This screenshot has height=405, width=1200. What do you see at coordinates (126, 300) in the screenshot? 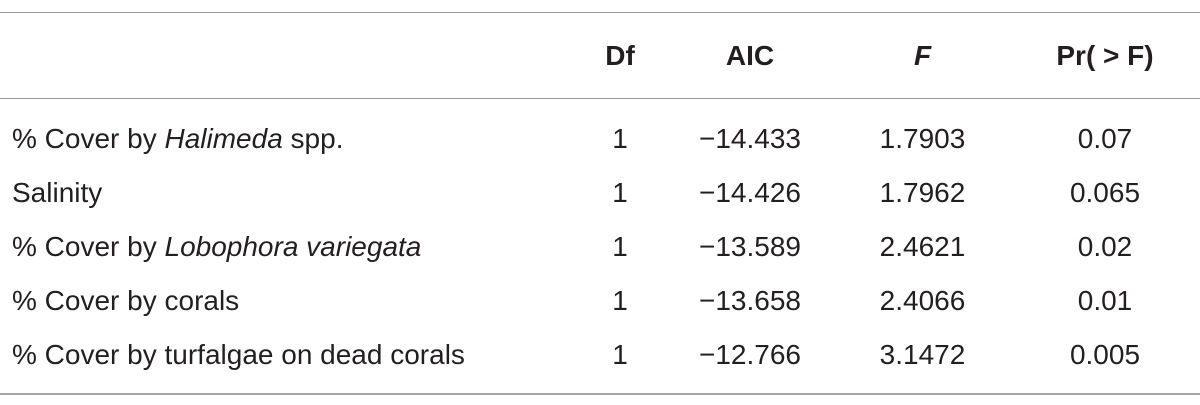
I see `row-label: % Cover by corals` at bounding box center [126, 300].